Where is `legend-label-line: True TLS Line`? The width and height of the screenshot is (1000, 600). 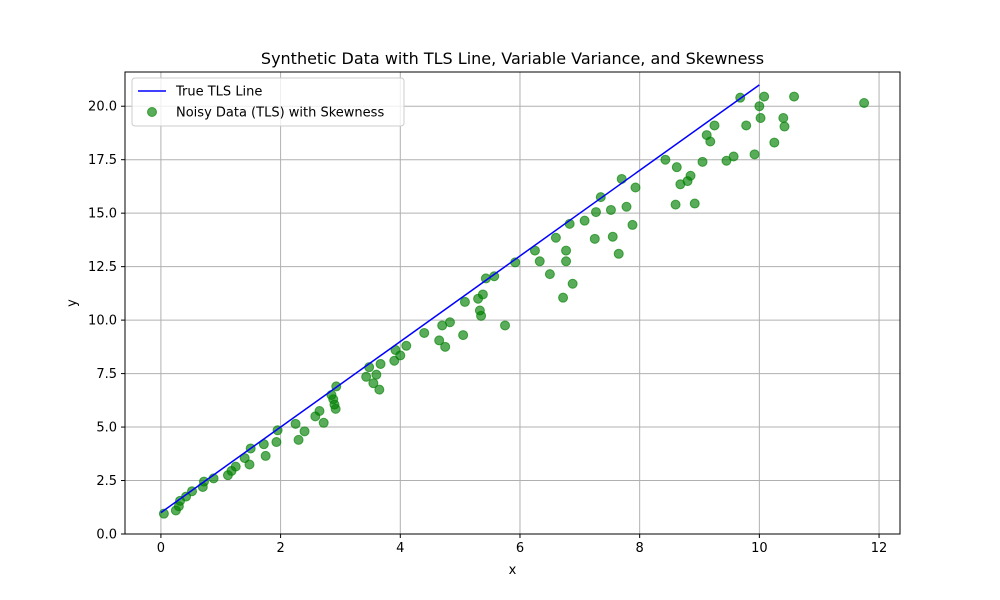 legend-label-line: True TLS Line is located at coordinates (218, 92).